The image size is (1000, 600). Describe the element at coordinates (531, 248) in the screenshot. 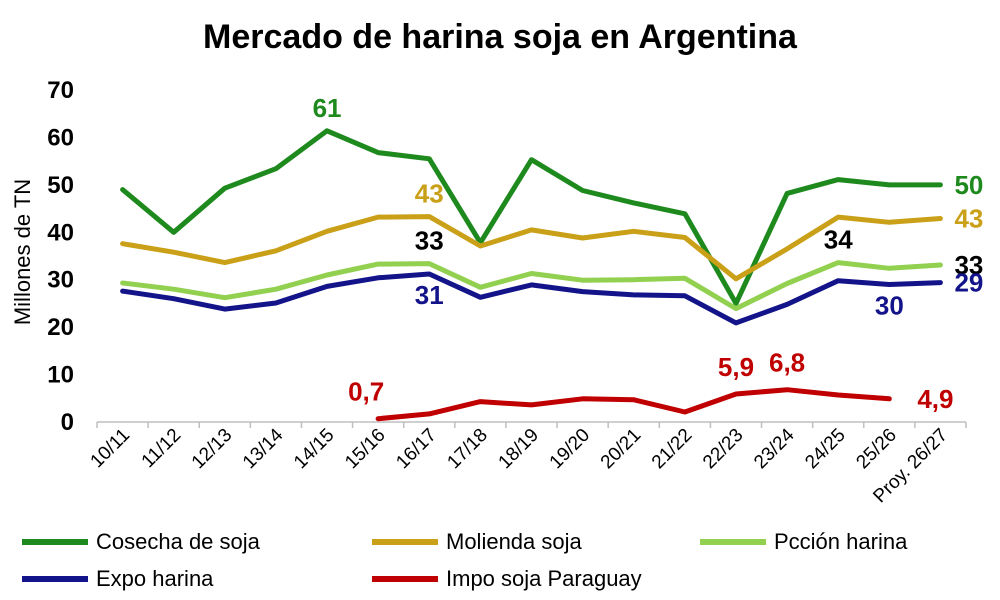

I see `series-line-molienda-soja` at that location.